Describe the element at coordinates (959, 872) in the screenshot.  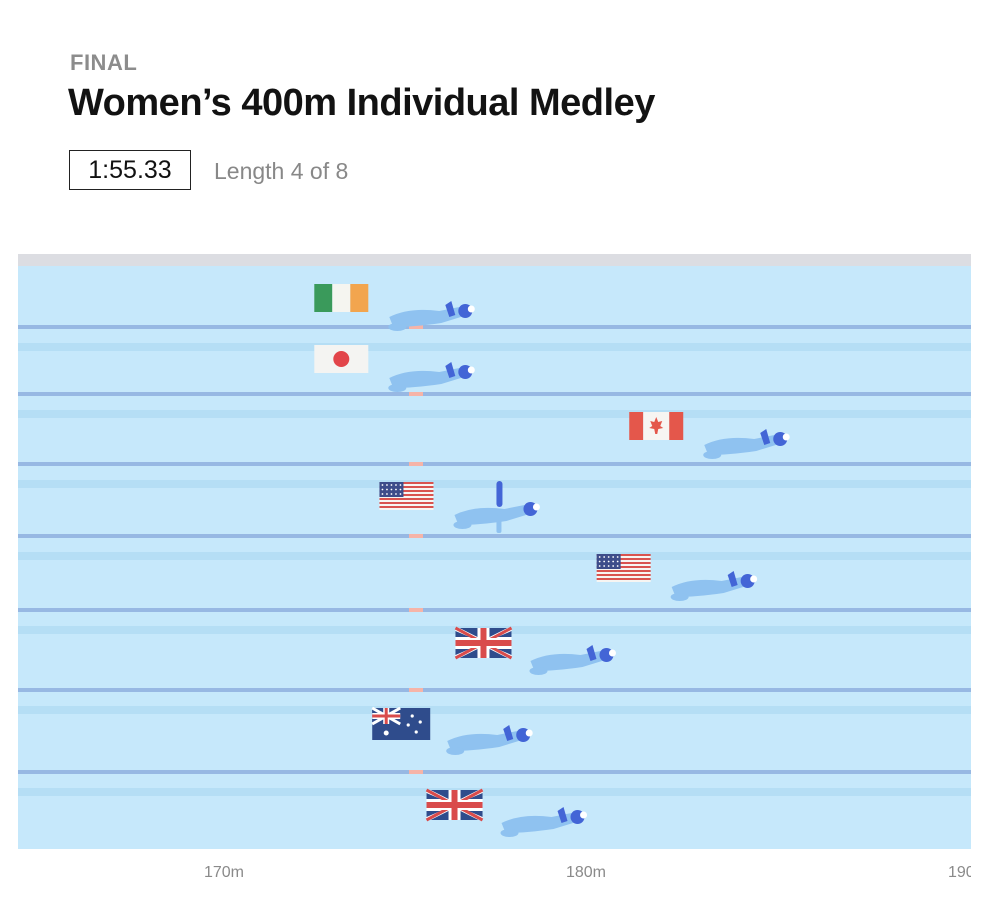
I see `axis-tick-190: 190m` at that location.